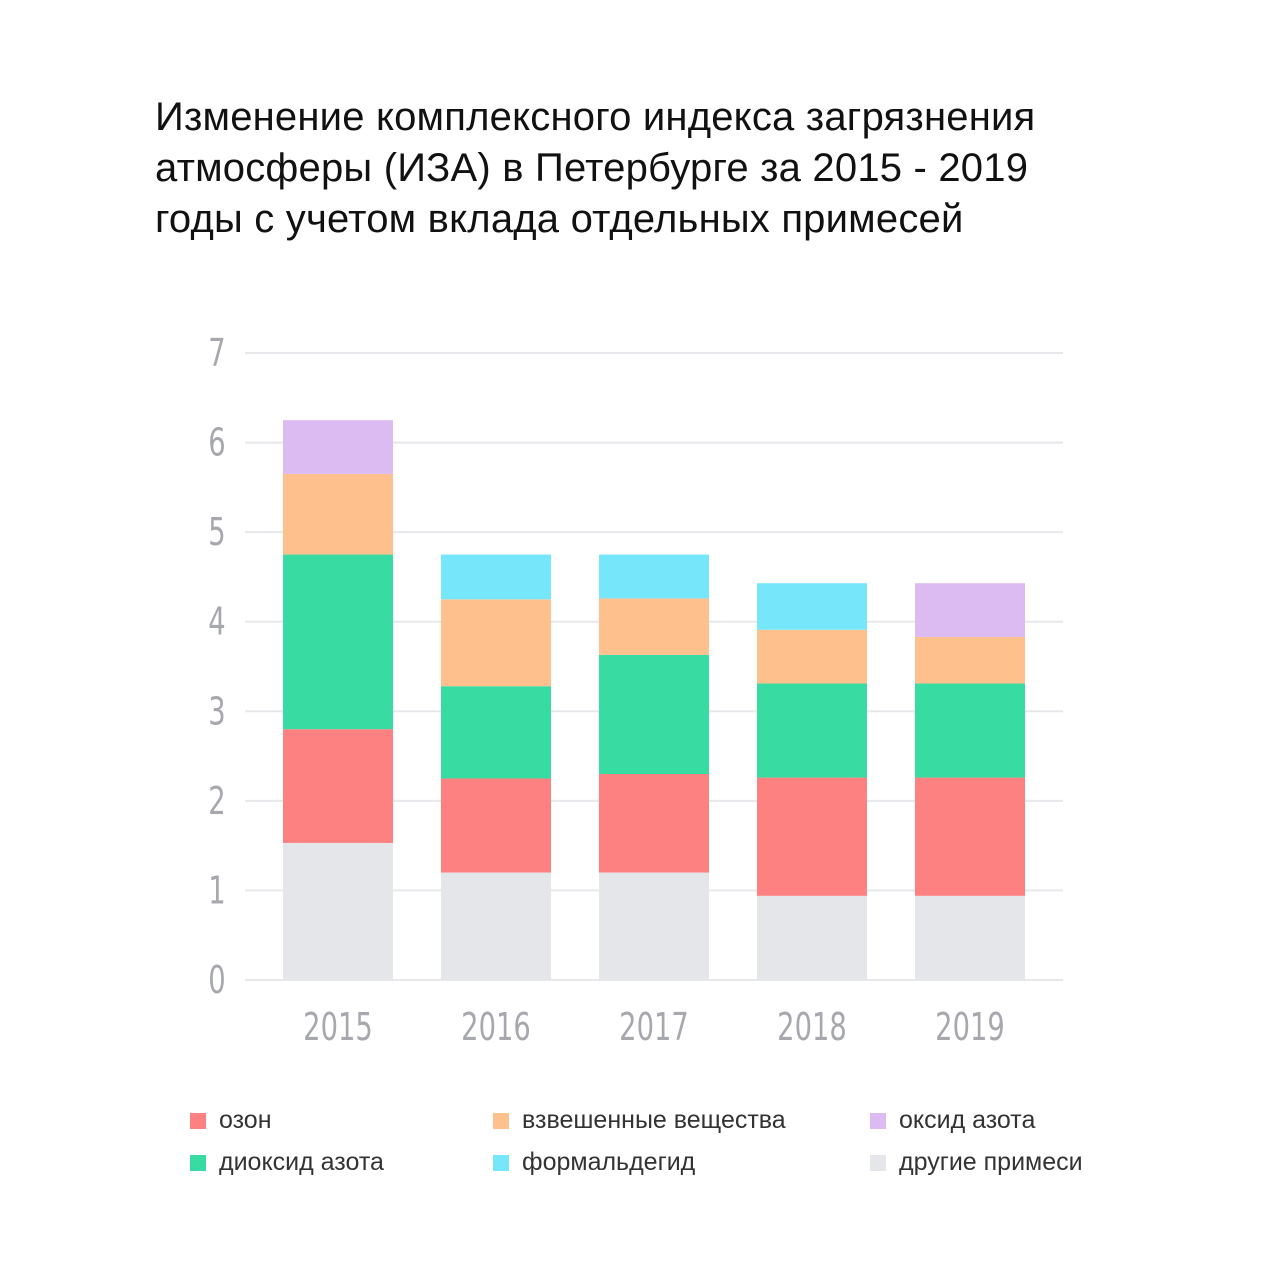 This screenshot has height=1280, width=1280. What do you see at coordinates (496, 643) in the screenshot?
I see `bar-2016-взвешенные-вещества` at bounding box center [496, 643].